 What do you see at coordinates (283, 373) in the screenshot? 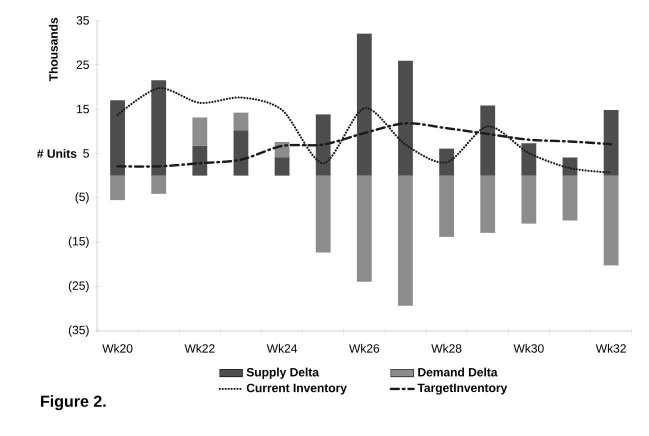
I see `legend-label: Supply Delta` at bounding box center [283, 373].